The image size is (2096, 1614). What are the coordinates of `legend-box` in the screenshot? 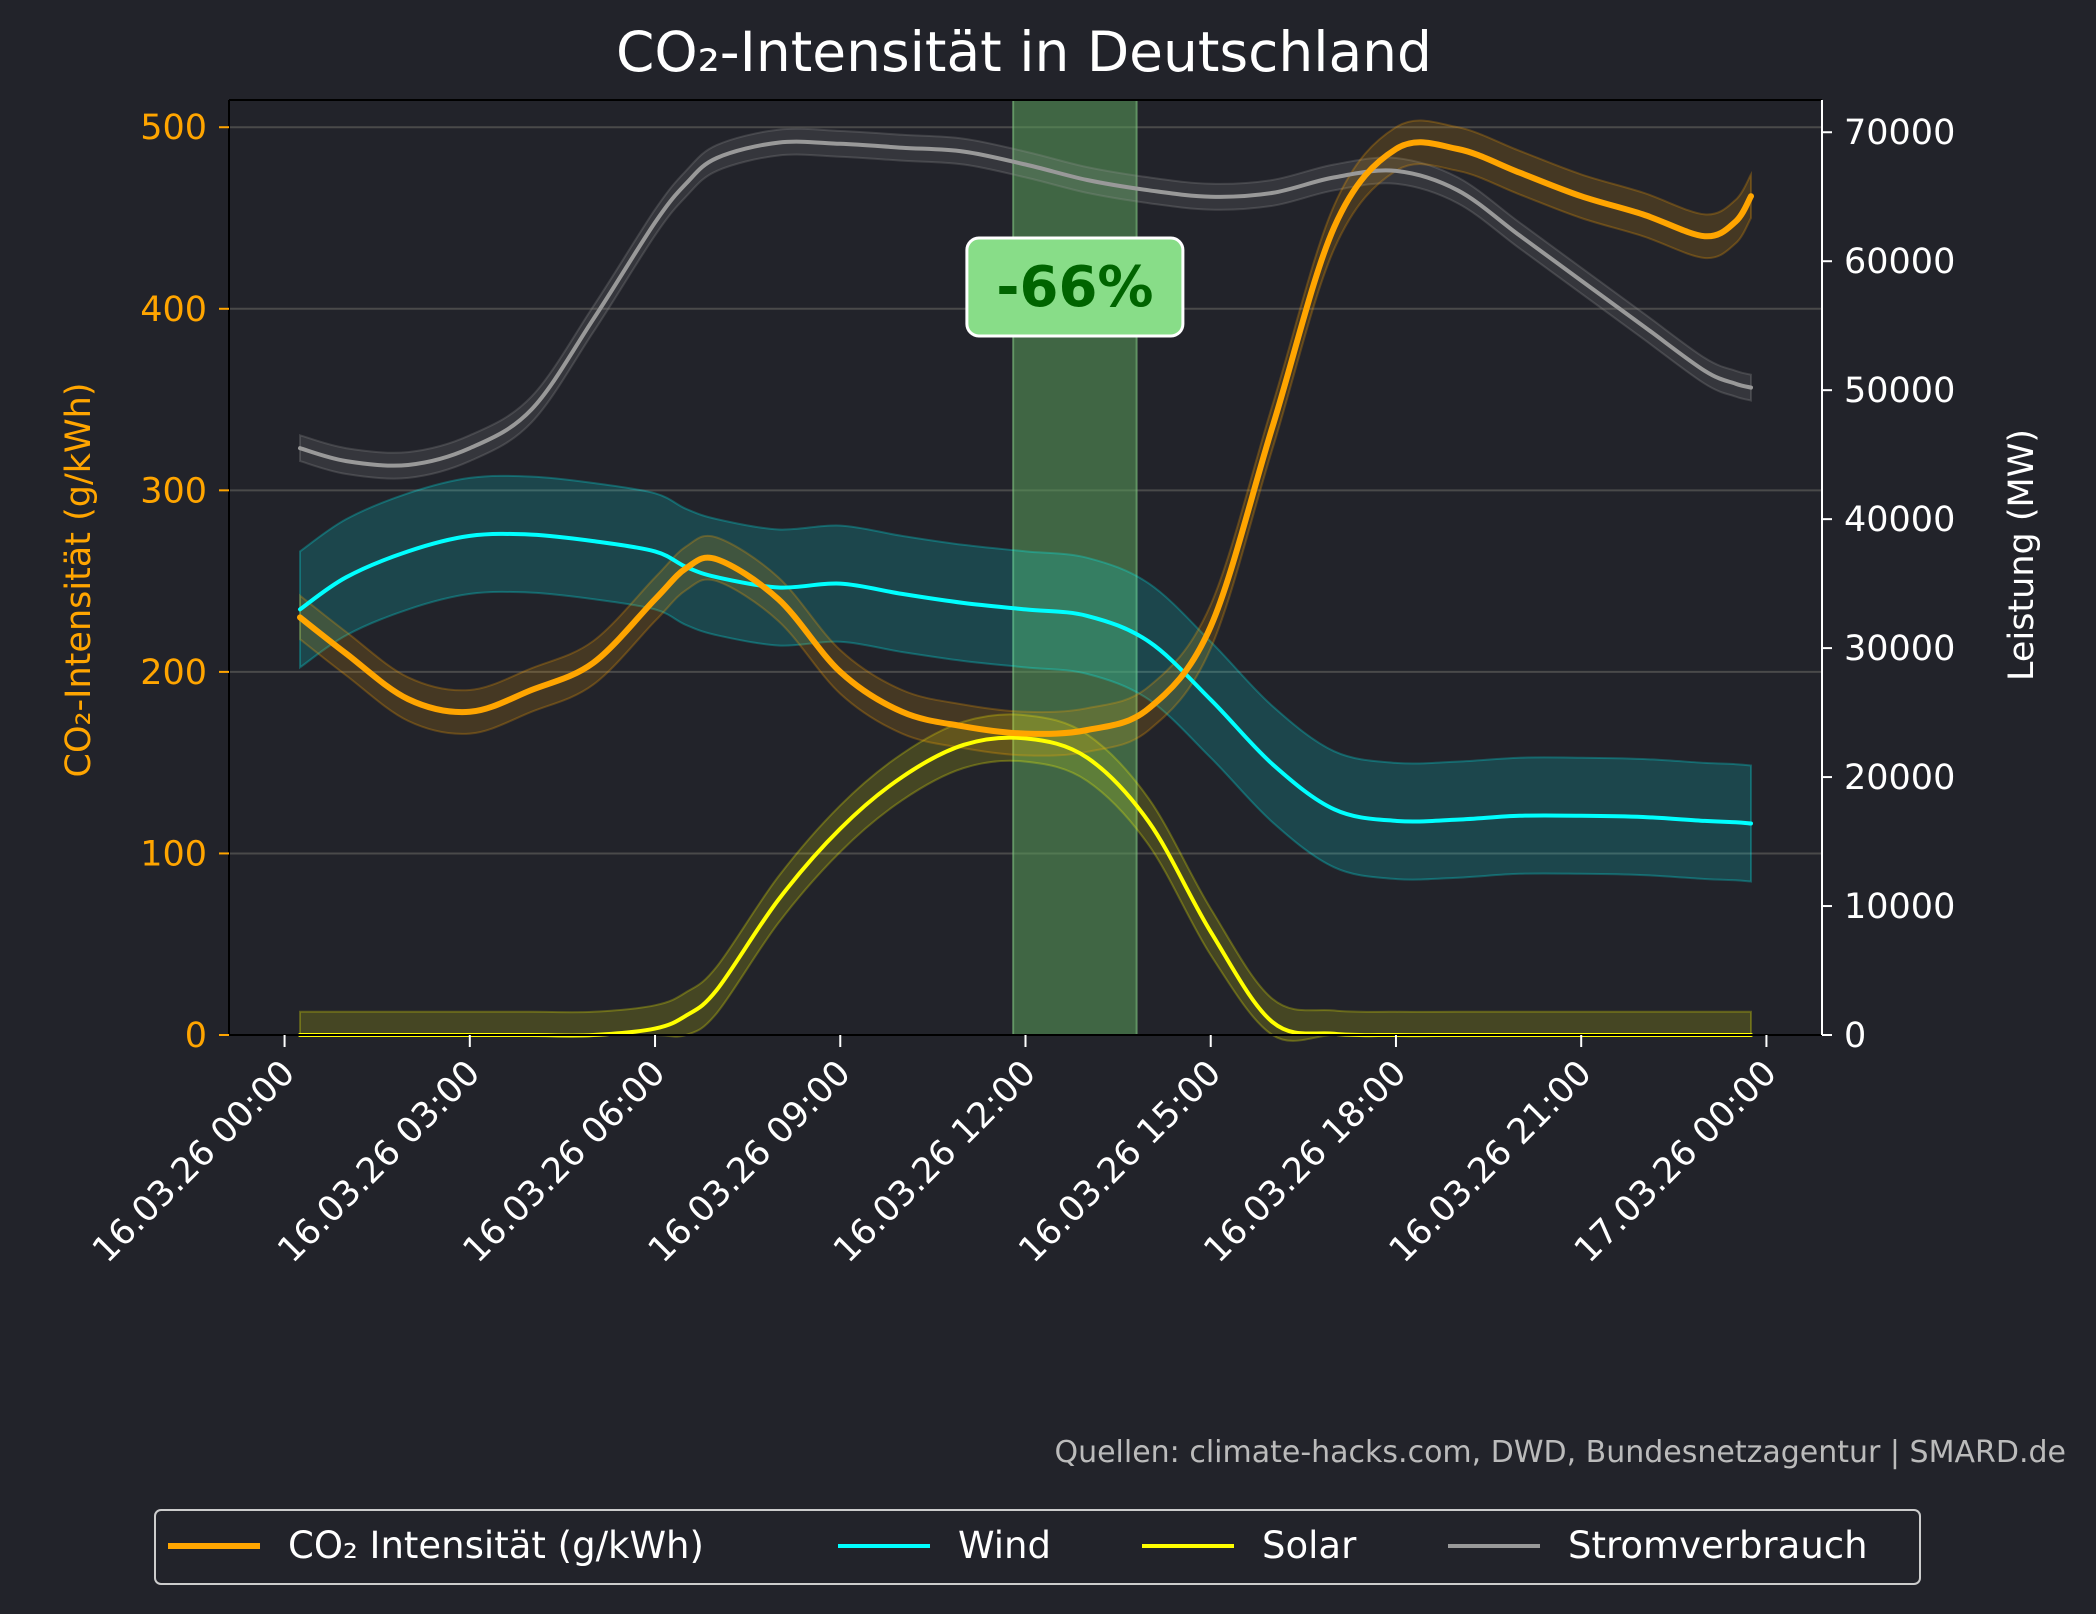 It's located at (1037, 1547).